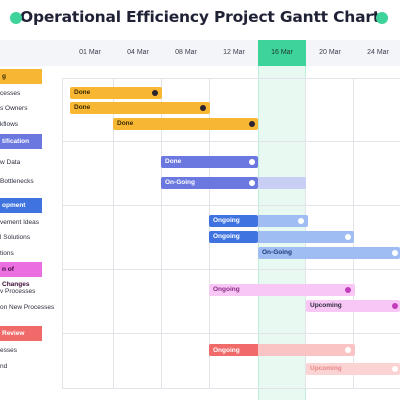 The image size is (400, 400). Describe the element at coordinates (234, 52) in the screenshot. I see `date-header: 12 Mar` at that location.